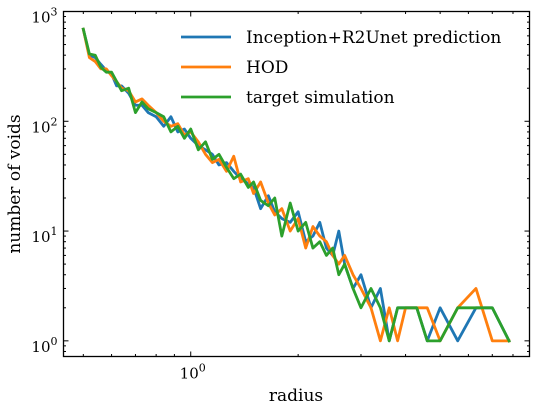 This screenshot has width=536, height=412. I want to click on legend-label-0: Inception+R2Unet prediction, so click(373, 38).